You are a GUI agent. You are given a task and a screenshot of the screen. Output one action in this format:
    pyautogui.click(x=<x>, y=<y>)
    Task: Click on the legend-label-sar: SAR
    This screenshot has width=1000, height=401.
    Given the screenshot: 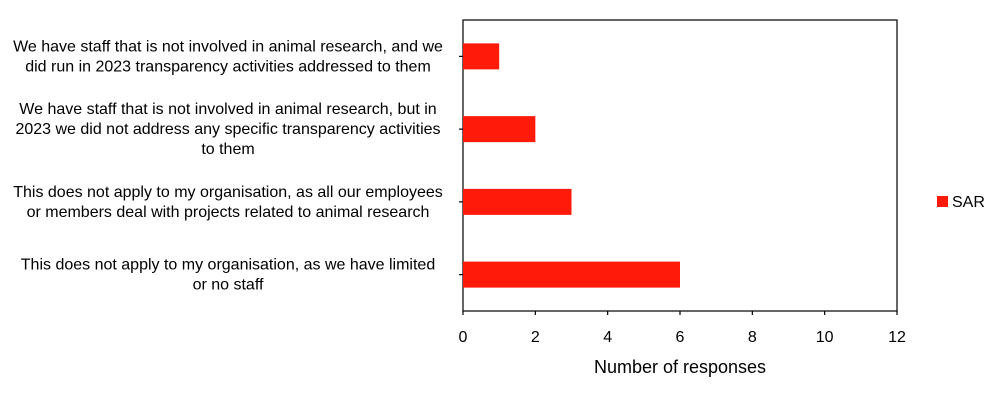 What is the action you would take?
    pyautogui.click(x=968, y=202)
    